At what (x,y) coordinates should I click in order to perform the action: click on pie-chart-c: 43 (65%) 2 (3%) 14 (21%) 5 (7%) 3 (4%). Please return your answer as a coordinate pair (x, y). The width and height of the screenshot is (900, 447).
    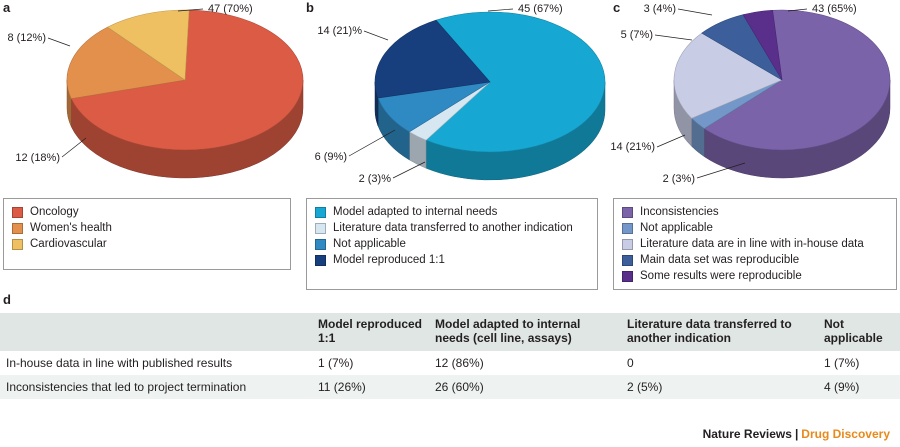
    Looking at the image, I should click on (750, 94).